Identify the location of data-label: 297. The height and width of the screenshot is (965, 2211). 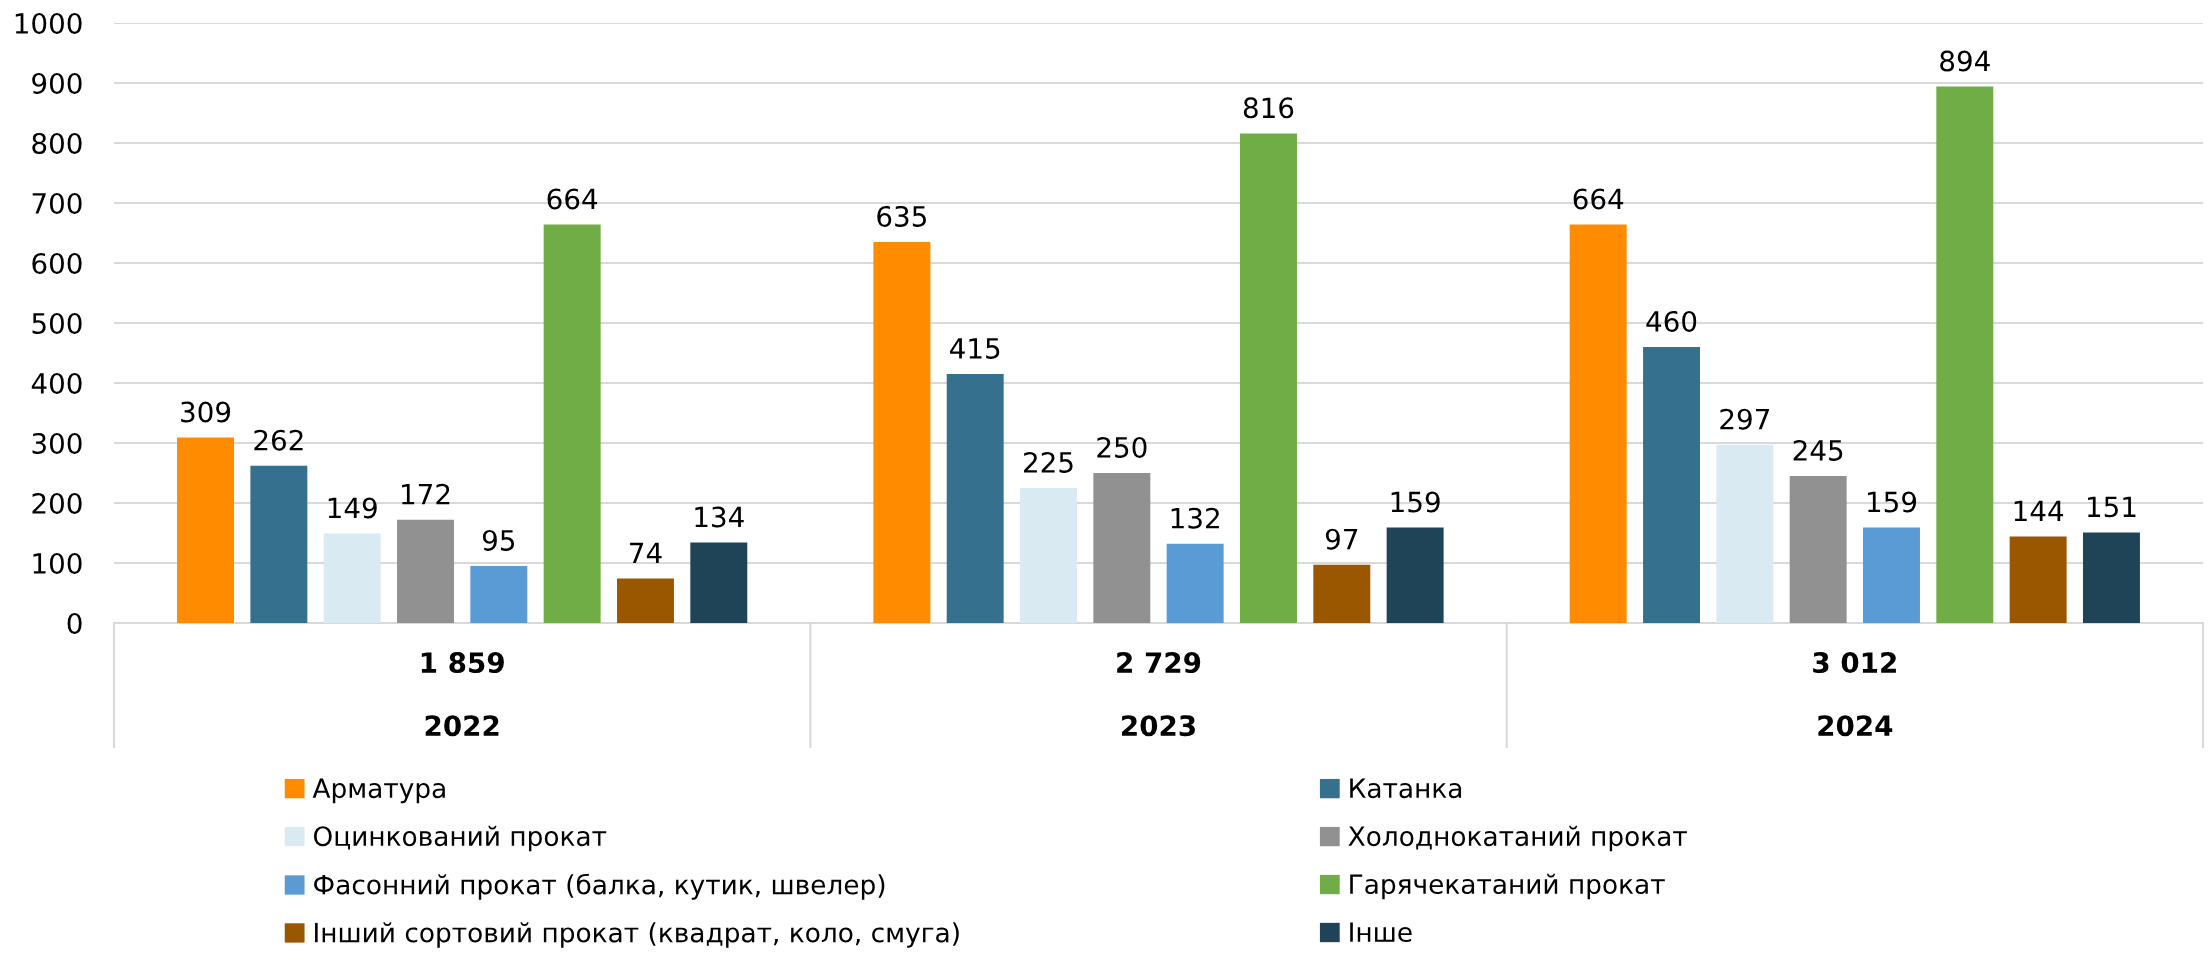
(1744, 419).